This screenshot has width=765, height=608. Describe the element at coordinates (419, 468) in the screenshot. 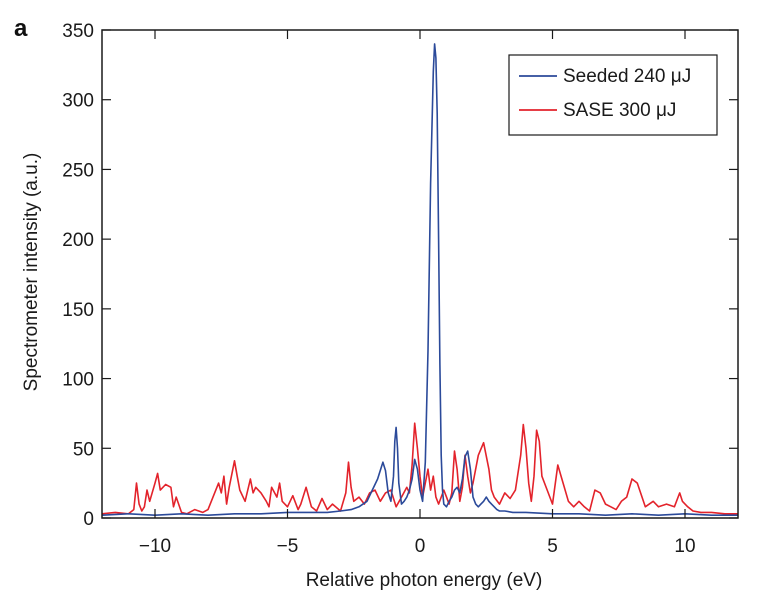

I see `series-line-sase` at that location.